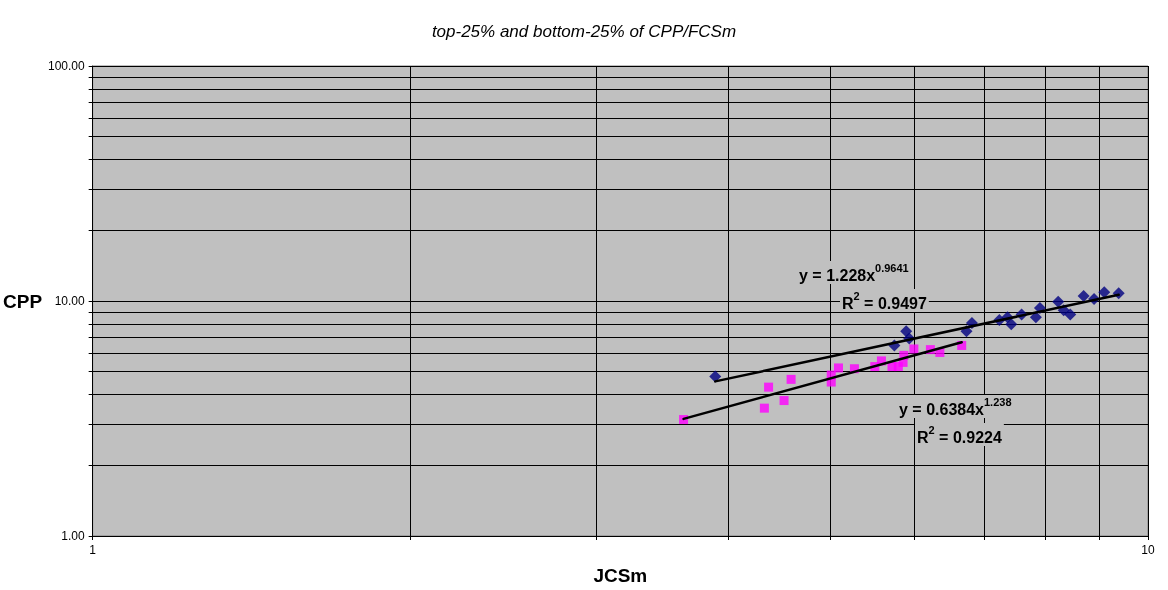 This screenshot has height=590, width=1168. I want to click on y-tick-label: 1.00, so click(73, 536).